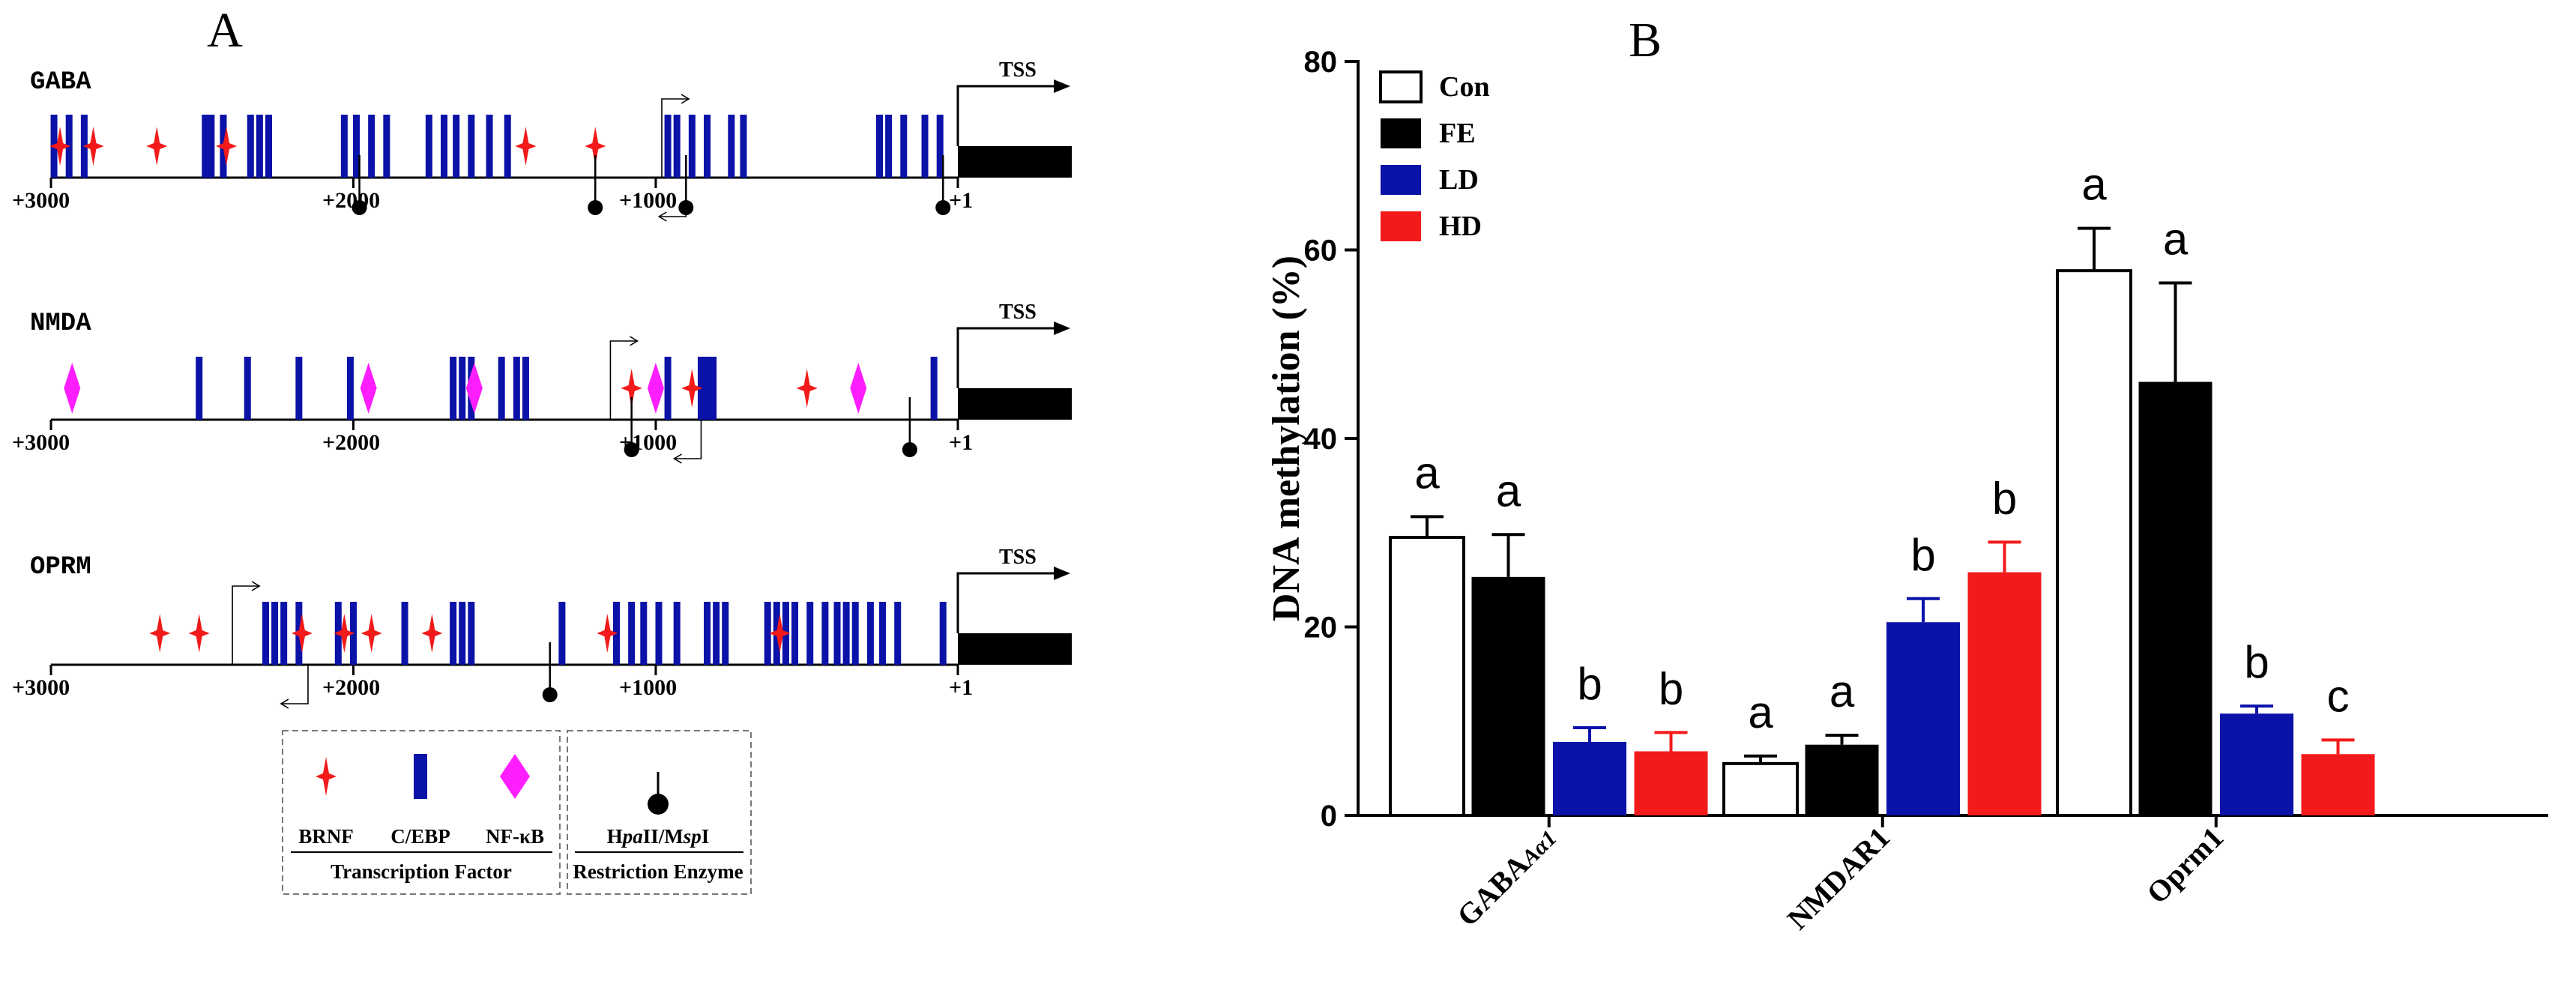 This screenshot has height=999, width=2576. I want to click on enzyme-legend-label: HpaII/MspI, so click(658, 836).